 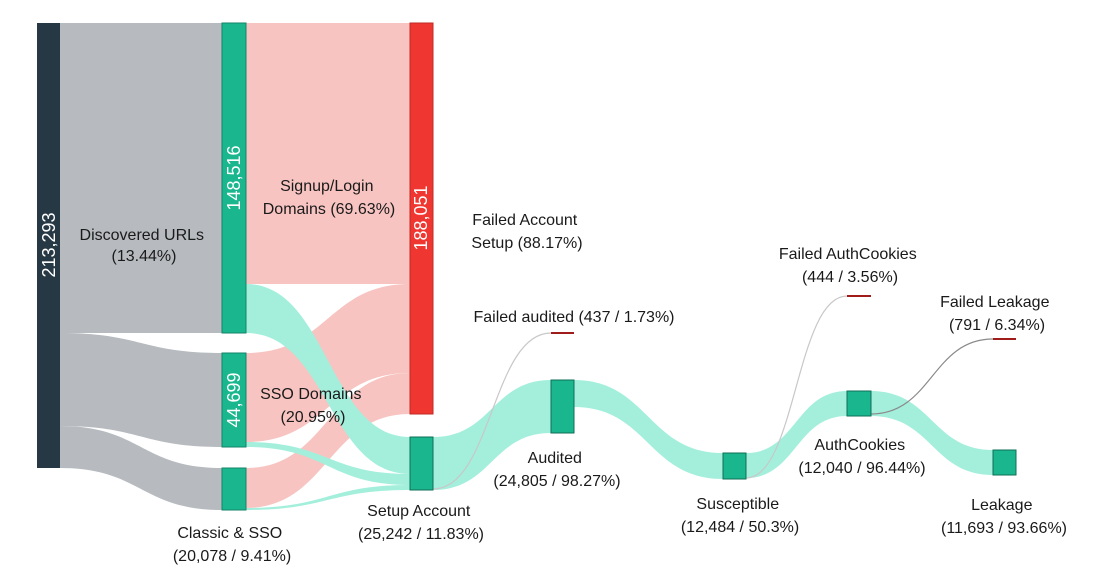 What do you see at coordinates (141, 390) in the screenshot?
I see `flow-total-sso` at bounding box center [141, 390].